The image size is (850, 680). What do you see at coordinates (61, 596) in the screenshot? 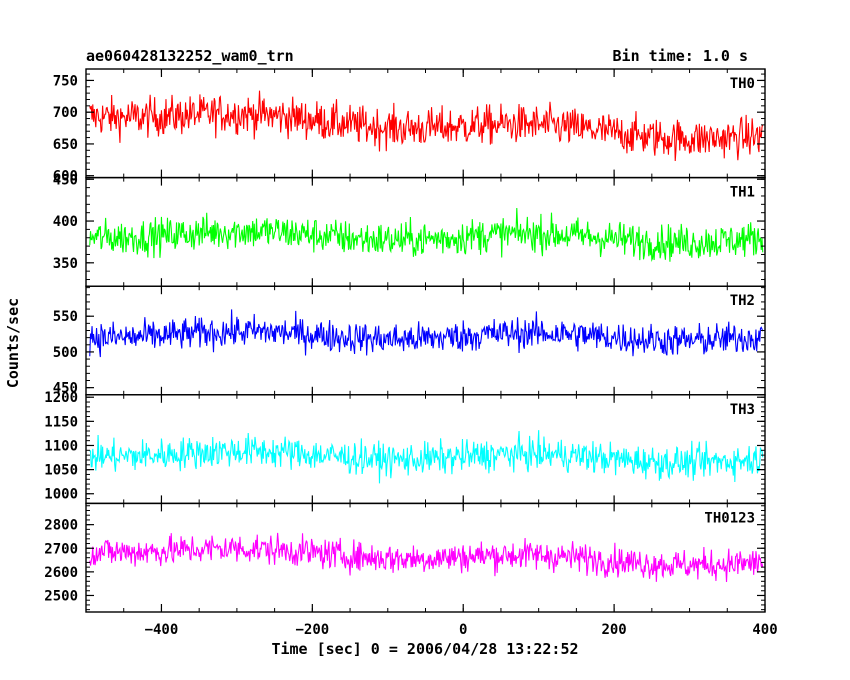
I see `y-tick-label: 2500` at bounding box center [61, 596].